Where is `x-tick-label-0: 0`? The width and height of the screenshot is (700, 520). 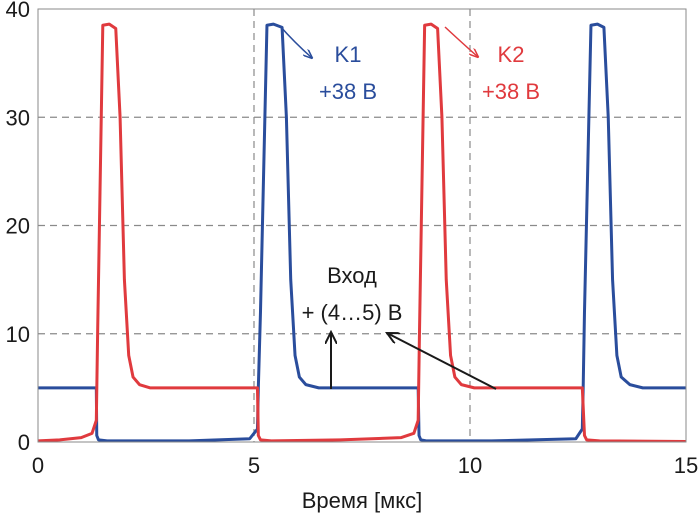
x-tick-label-0: 0 is located at coordinates (38, 465).